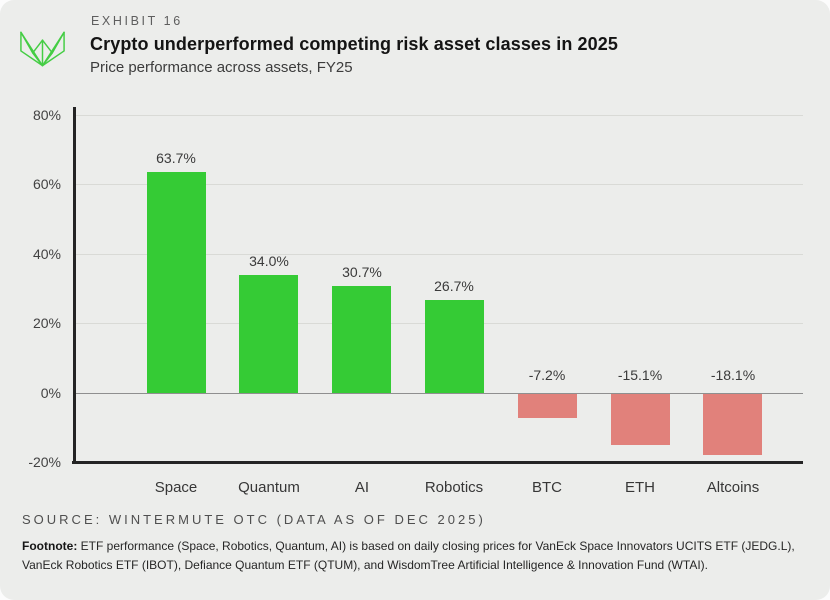  What do you see at coordinates (176, 282) in the screenshot?
I see `bar-space` at bounding box center [176, 282].